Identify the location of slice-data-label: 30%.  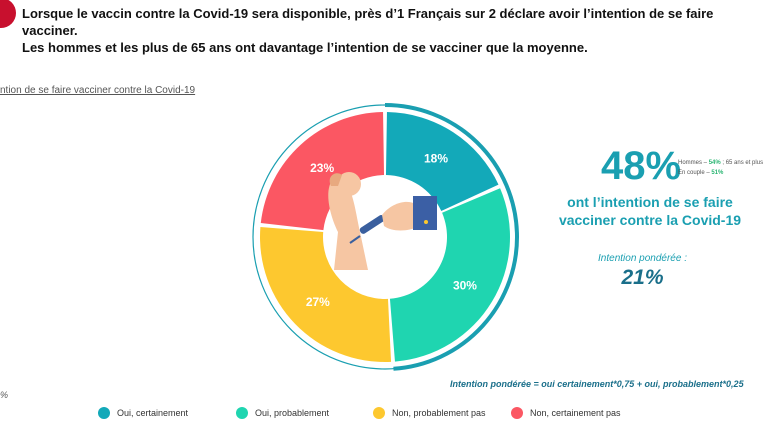
(465, 285).